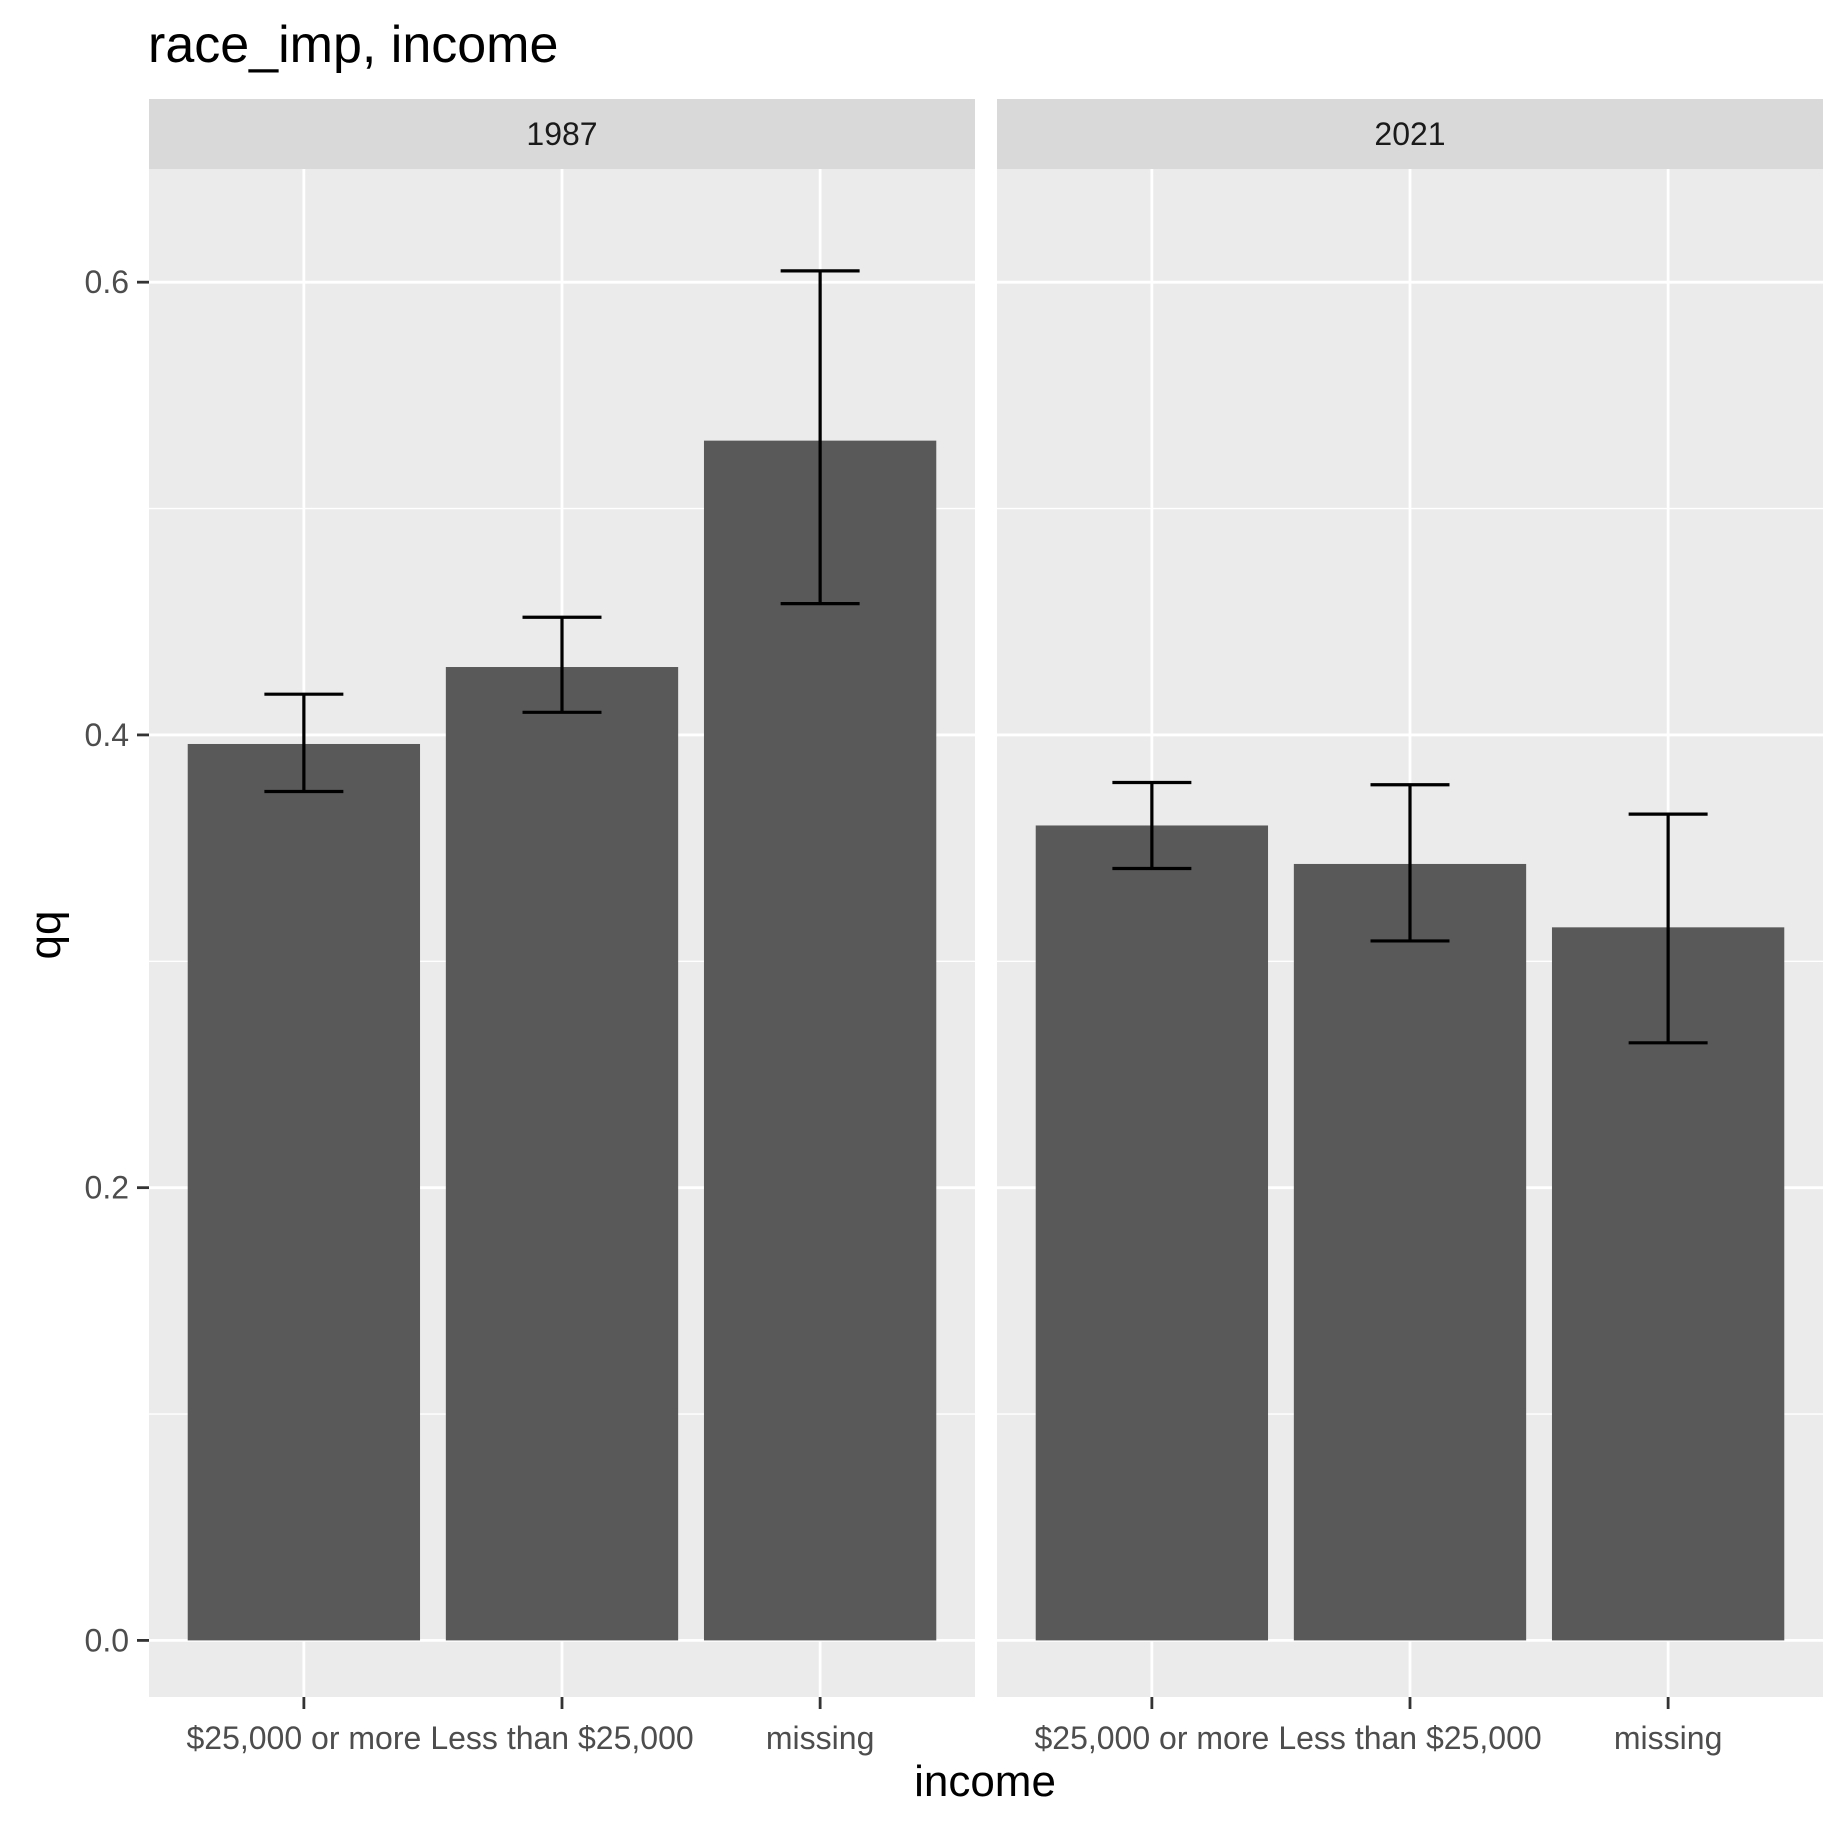  What do you see at coordinates (107, 1640) in the screenshot?
I see `y-tick-label: 0.0` at bounding box center [107, 1640].